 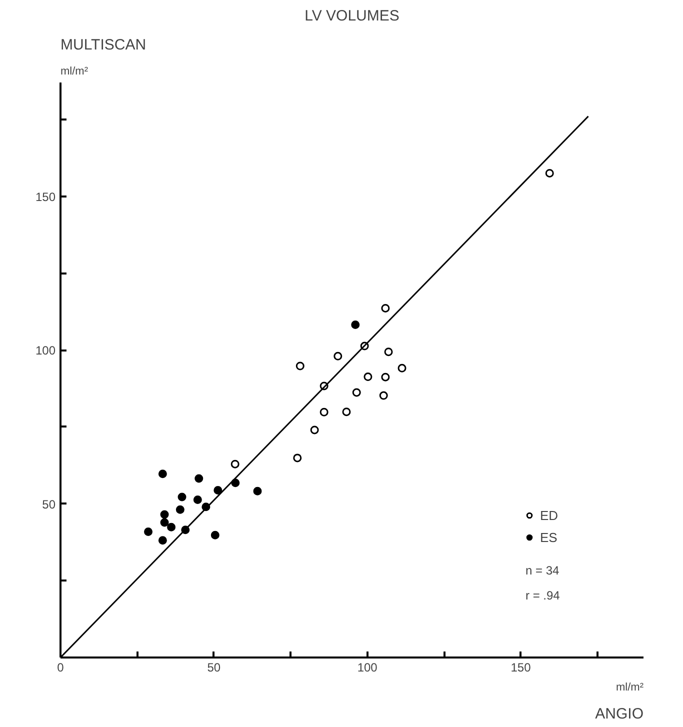 What do you see at coordinates (60, 667) in the screenshot?
I see `x-tick-label: 0` at bounding box center [60, 667].